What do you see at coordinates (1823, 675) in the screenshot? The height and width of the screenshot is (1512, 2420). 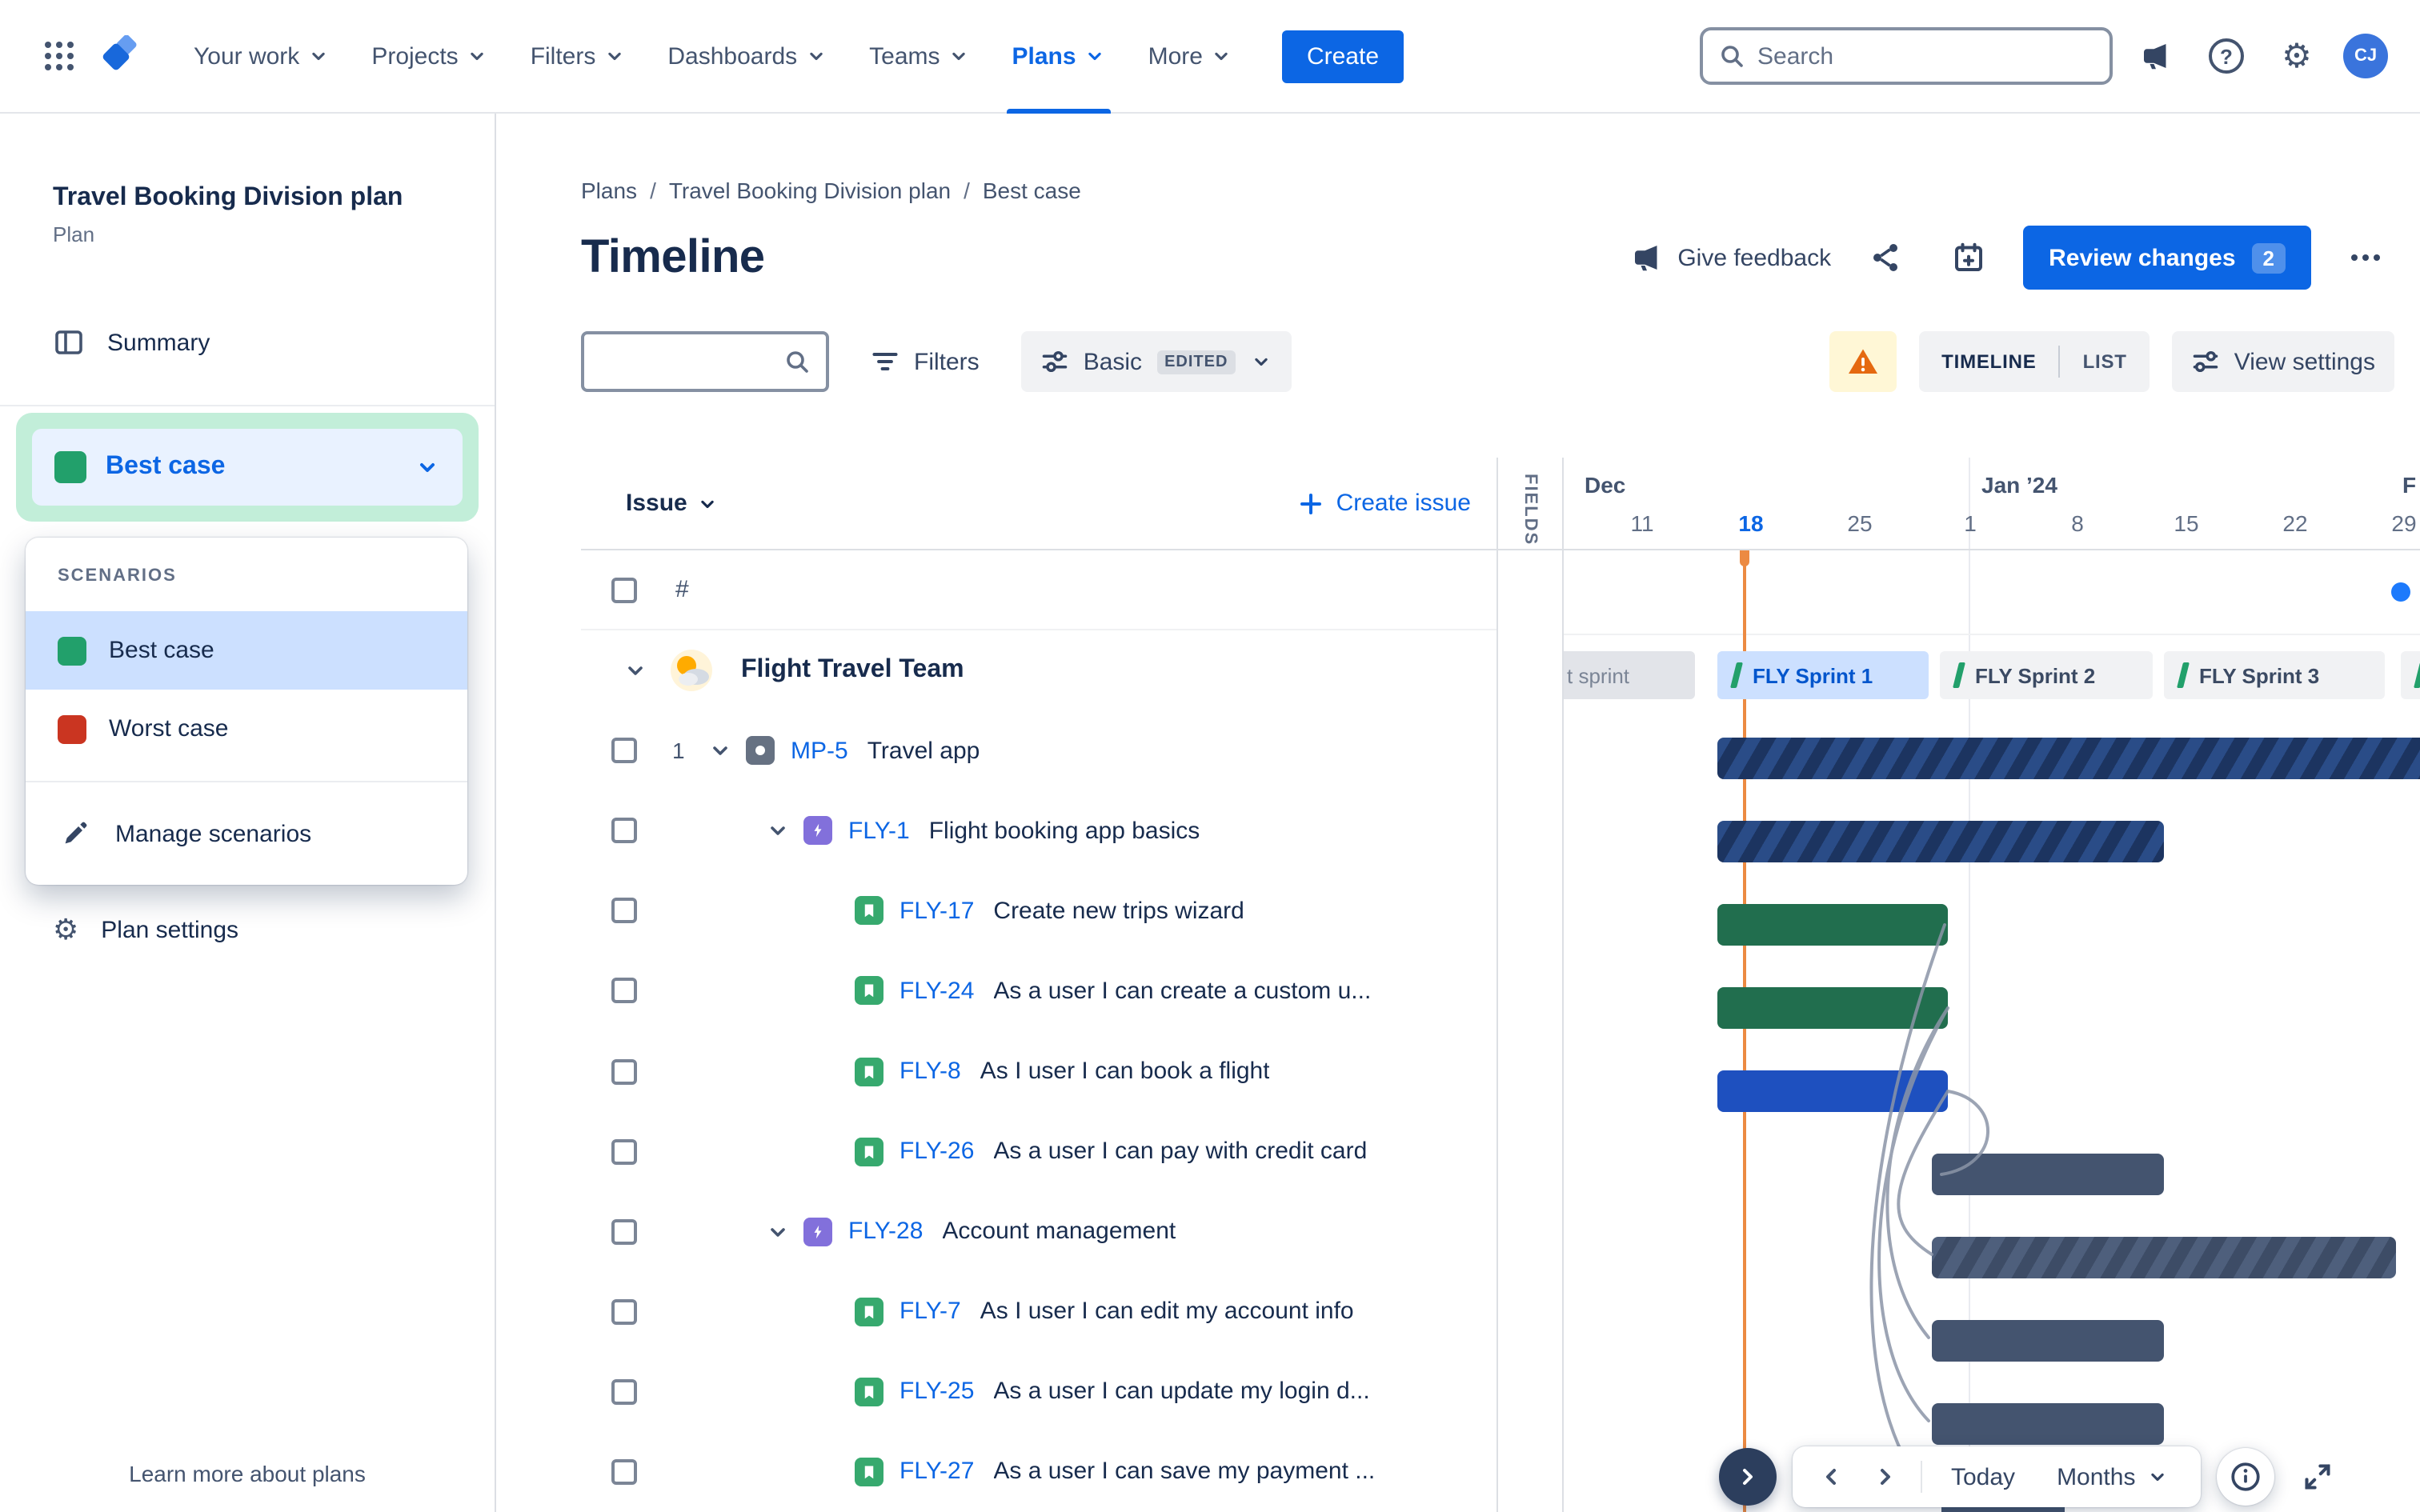 I see `sprint-chip-active: FLY Sprint 1` at bounding box center [1823, 675].